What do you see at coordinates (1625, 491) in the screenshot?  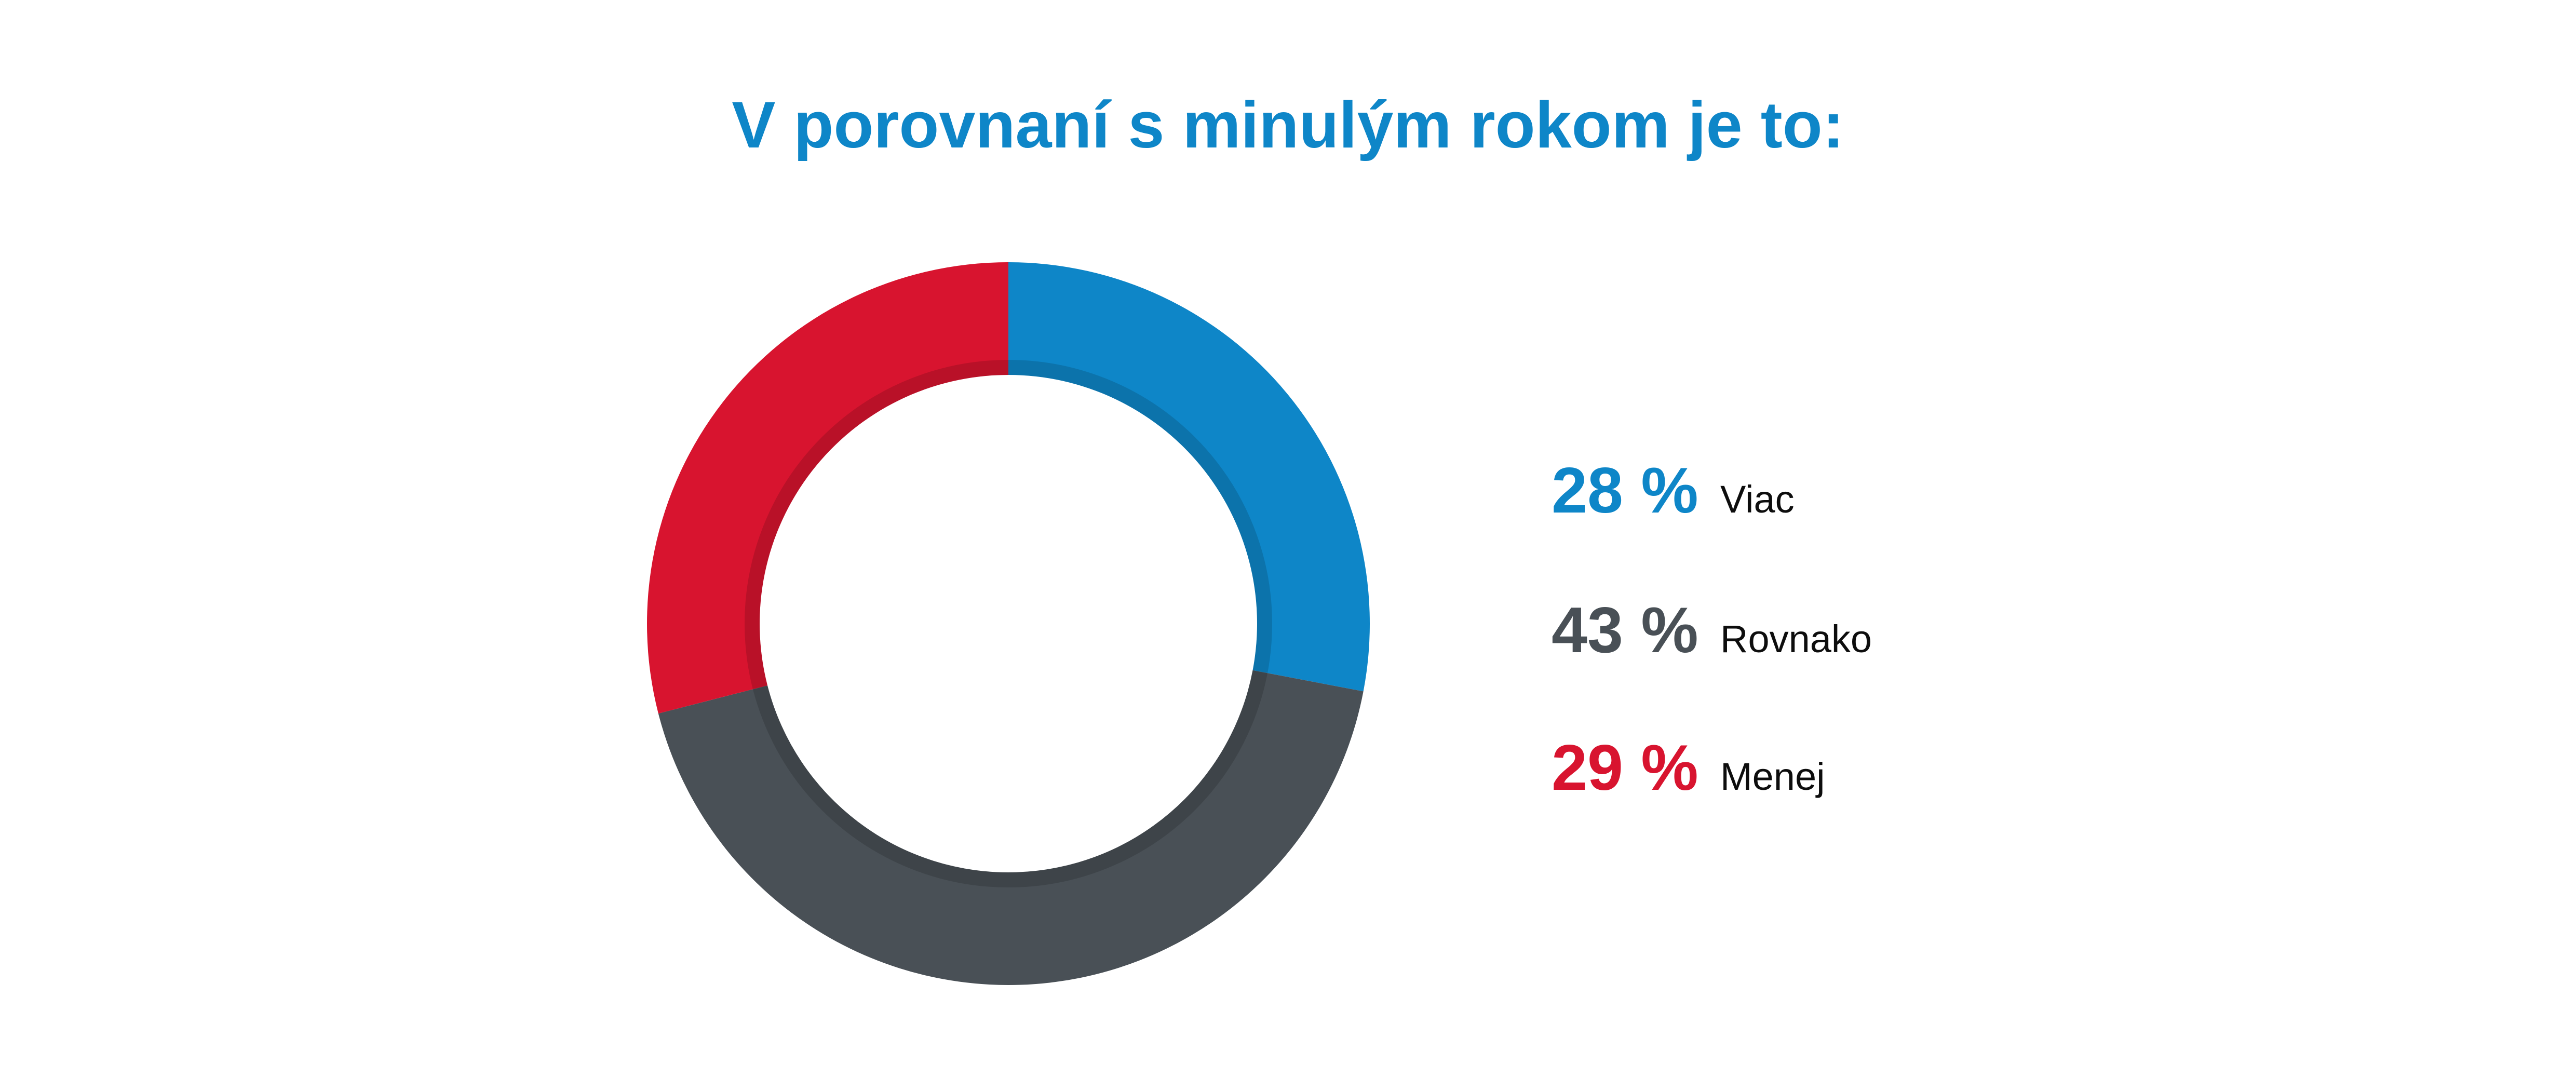 I see `legend-value-viac: 28 %` at bounding box center [1625, 491].